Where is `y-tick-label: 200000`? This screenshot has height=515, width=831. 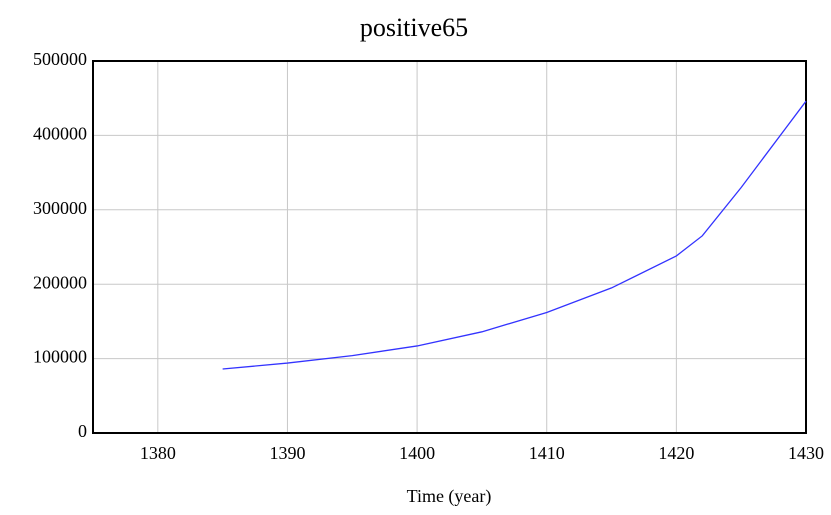
y-tick-label: 200000 is located at coordinates (60, 282).